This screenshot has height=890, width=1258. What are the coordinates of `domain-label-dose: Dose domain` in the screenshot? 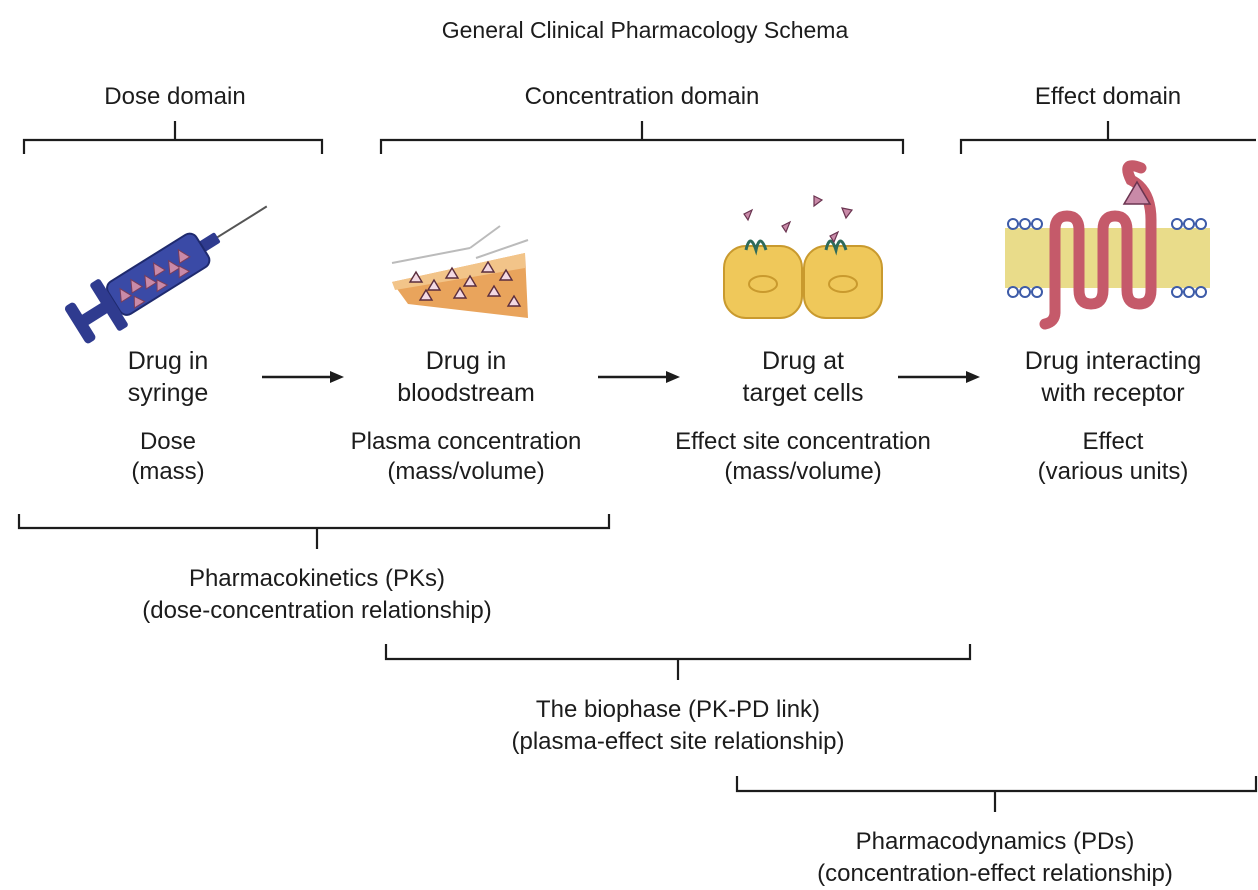 It's located at (175, 96).